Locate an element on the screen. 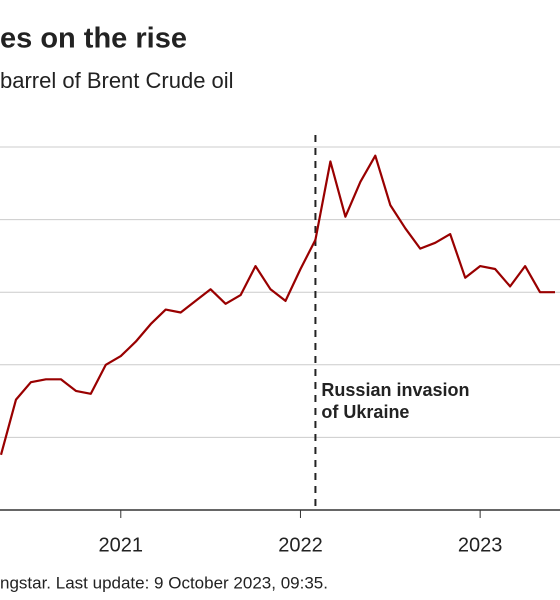 The image size is (560, 600). x-tick-label: 2022 is located at coordinates (300, 545).